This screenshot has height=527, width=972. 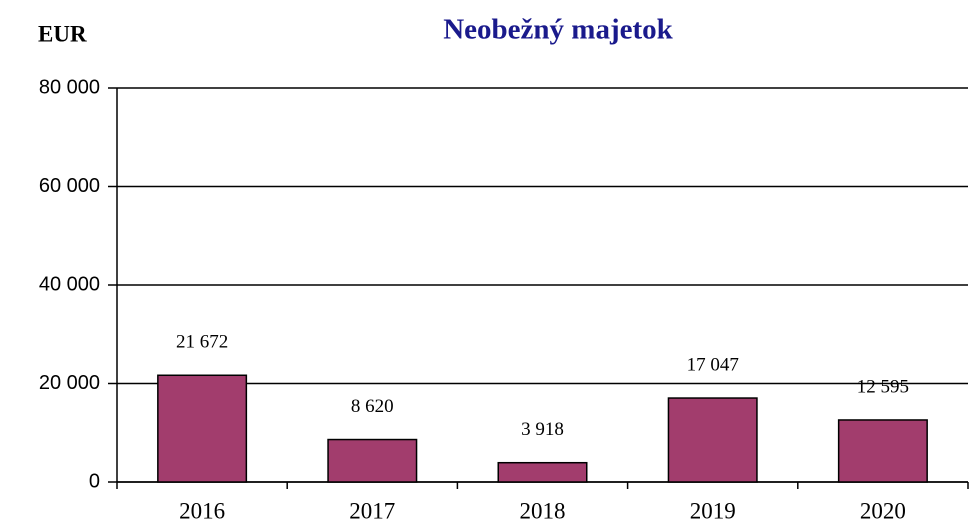 What do you see at coordinates (202, 342) in the screenshot?
I see `data-label: 21 672` at bounding box center [202, 342].